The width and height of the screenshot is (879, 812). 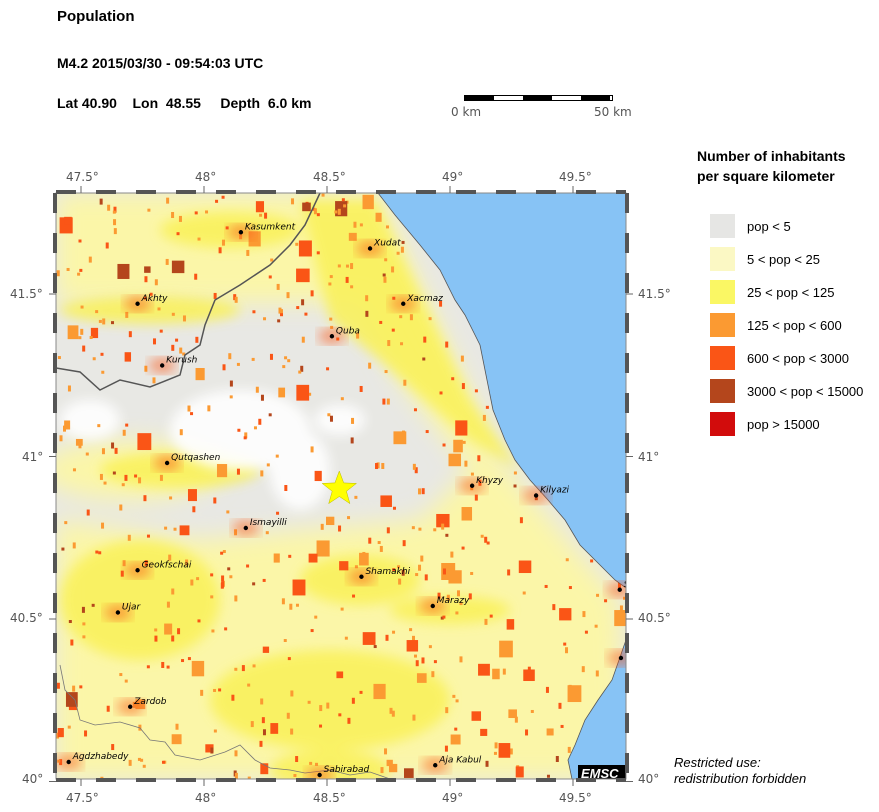 I want to click on city-marker: Akhty, so click(x=146, y=303).